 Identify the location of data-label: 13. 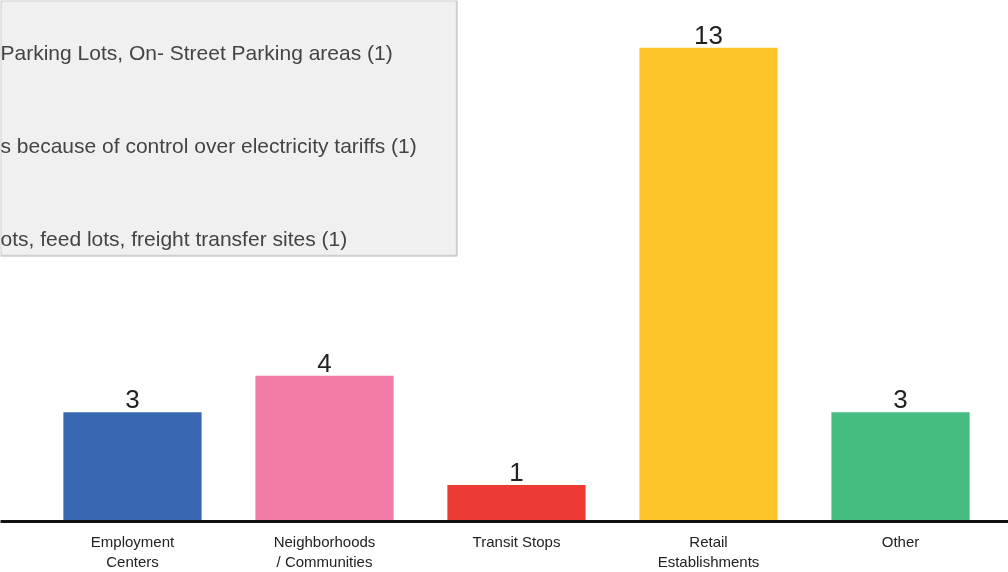
(708, 34).